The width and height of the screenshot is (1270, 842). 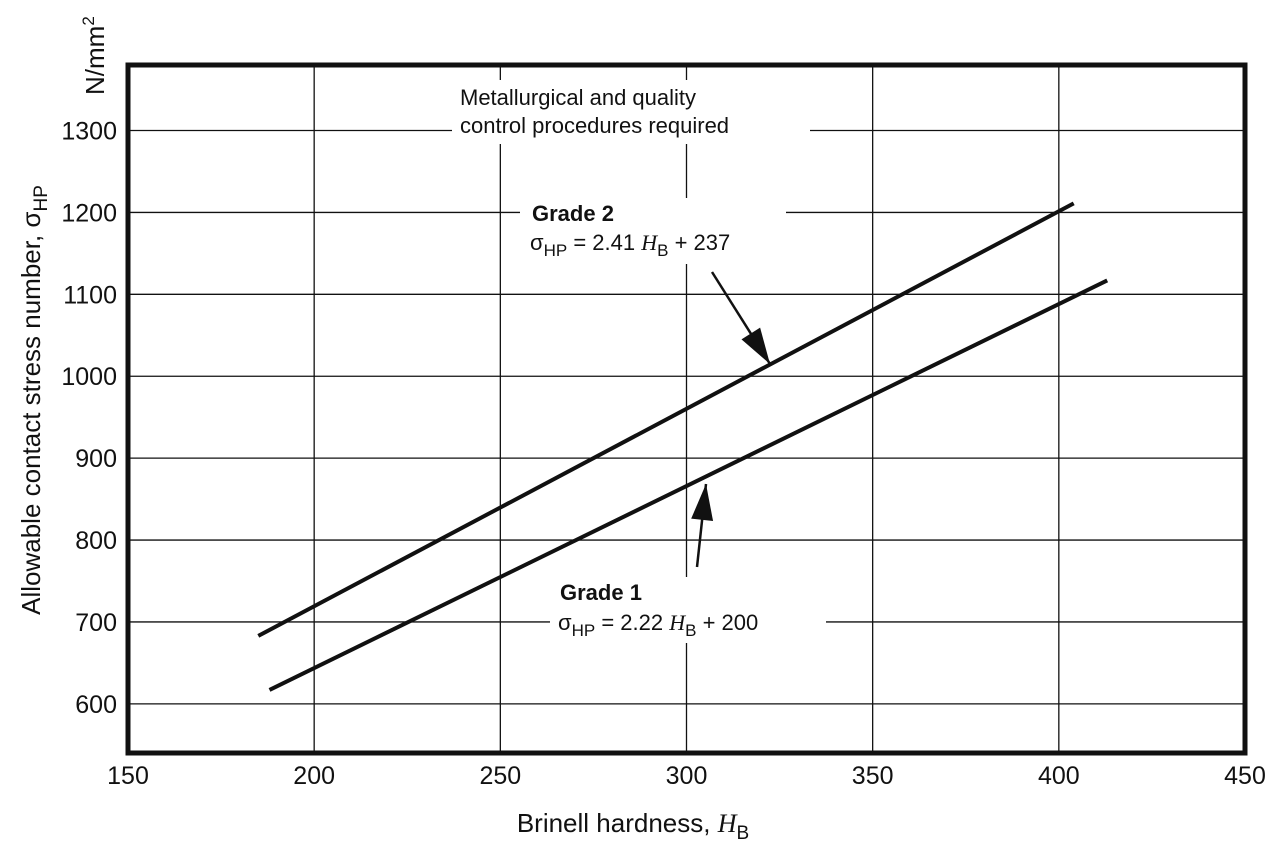 I want to click on x-tick-label: 200, so click(x=314, y=776).